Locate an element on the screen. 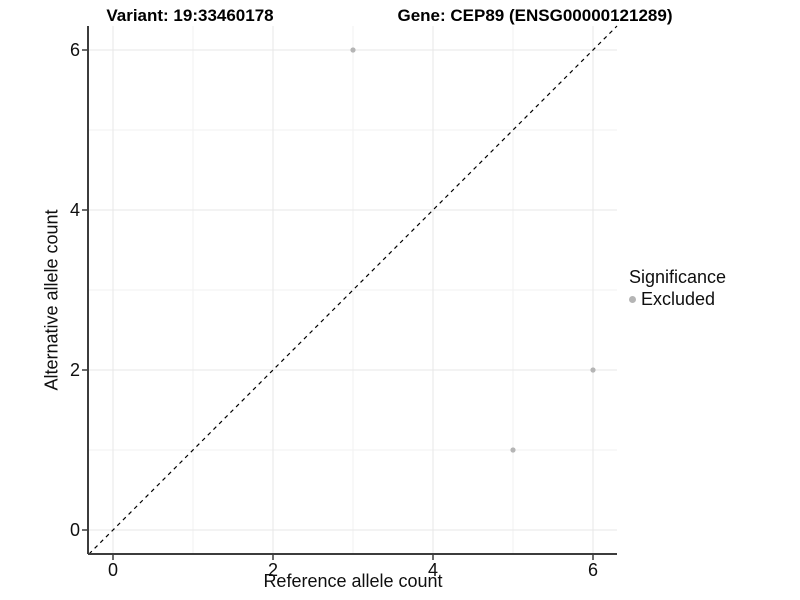  variant-title: Variant: 19:33460178 is located at coordinates (190, 15).